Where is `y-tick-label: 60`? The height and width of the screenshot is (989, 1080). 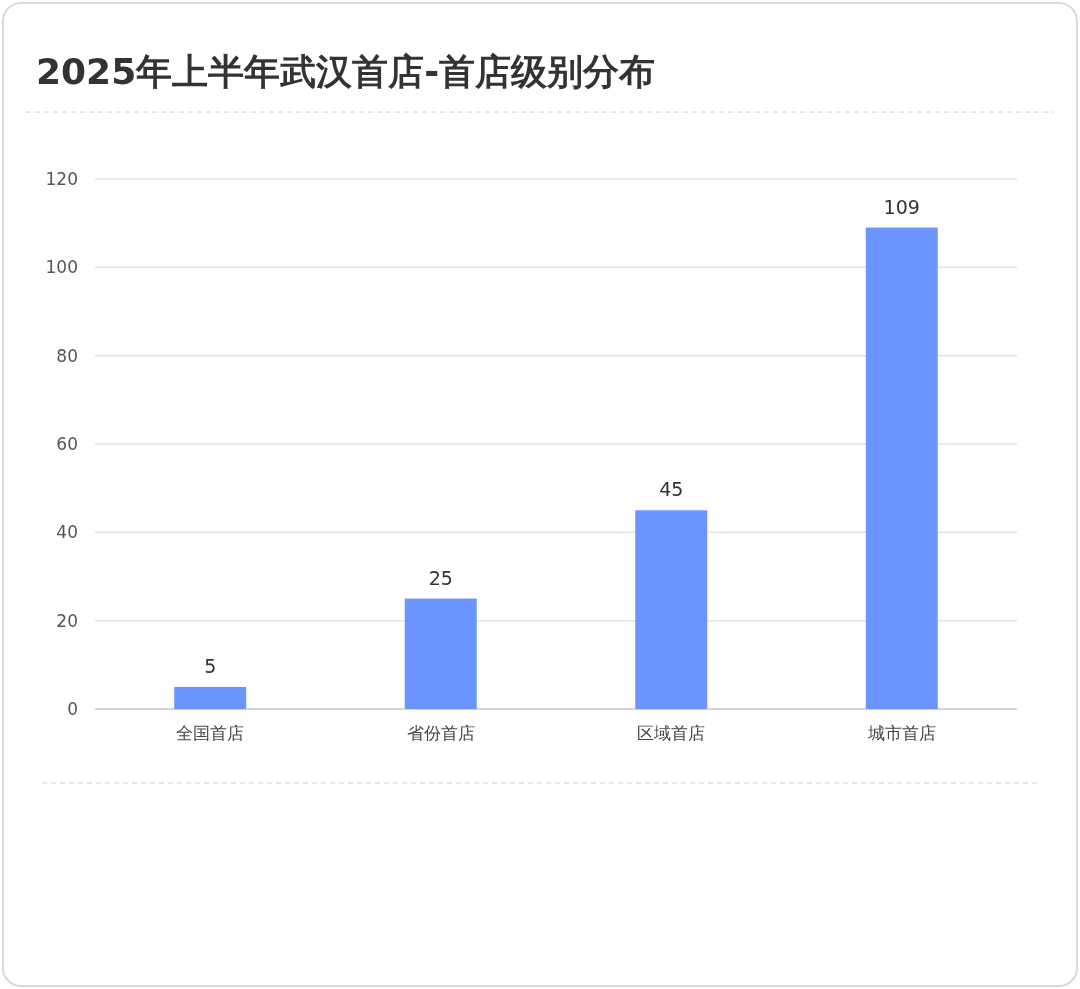 y-tick-label: 60 is located at coordinates (67, 444).